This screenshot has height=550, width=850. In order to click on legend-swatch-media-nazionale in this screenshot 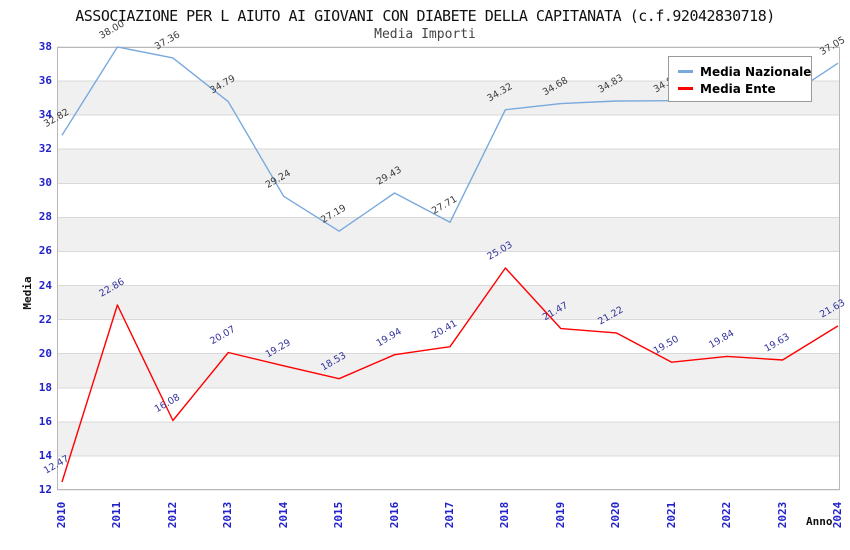, I will do `click(685, 71)`.